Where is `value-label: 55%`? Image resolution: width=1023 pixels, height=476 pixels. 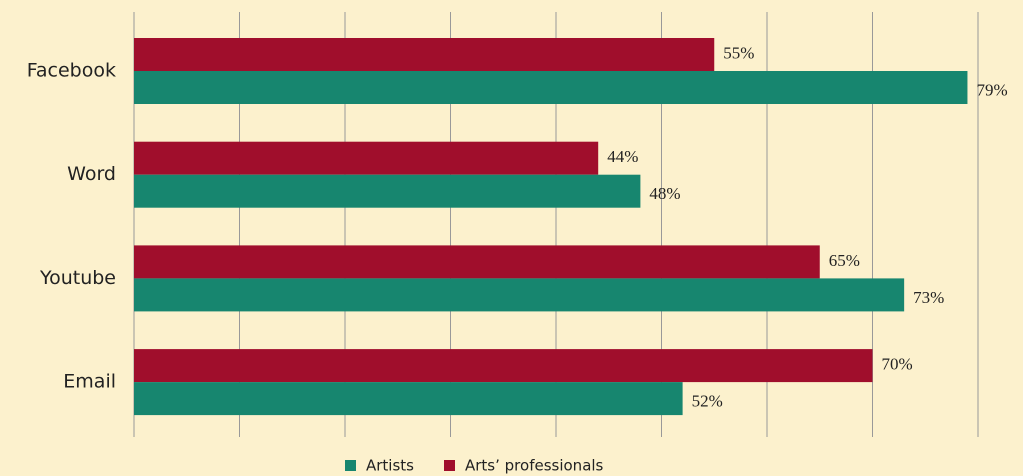
value-label: 55% is located at coordinates (738, 52).